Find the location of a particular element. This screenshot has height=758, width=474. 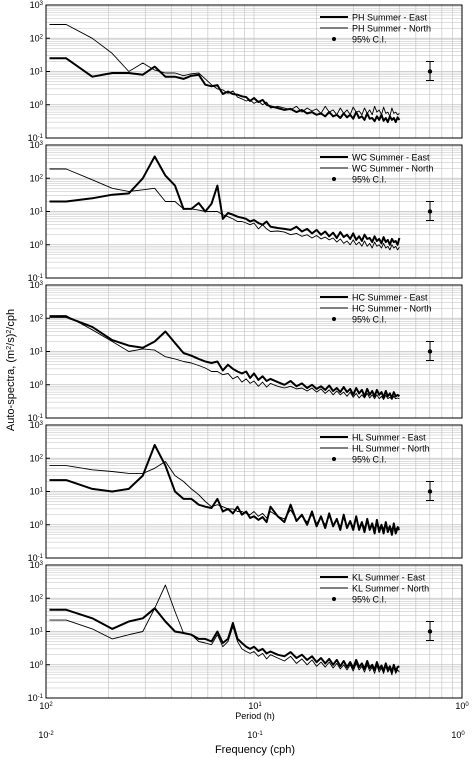

bottom-axis-title: Frequency (cph) is located at coordinates (255, 750).